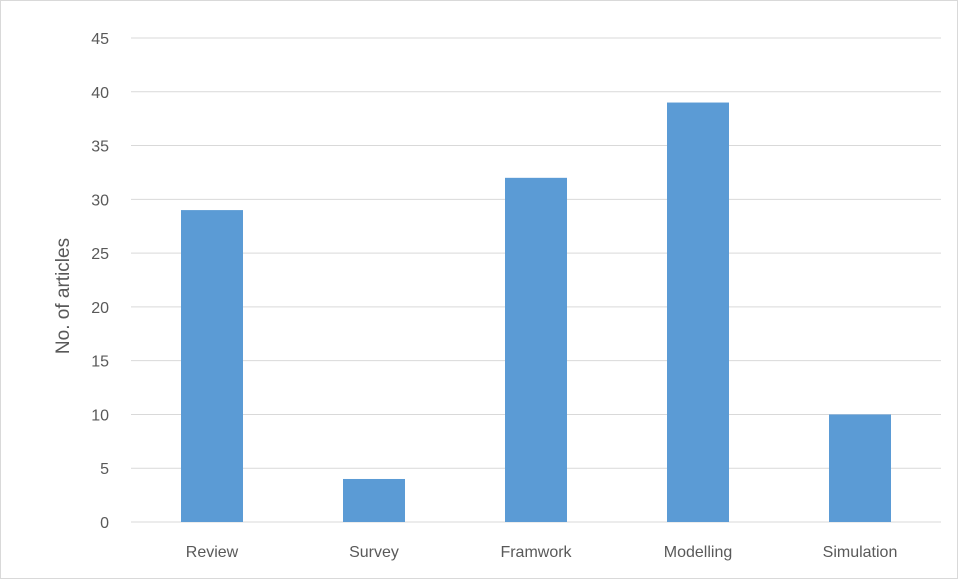 The width and height of the screenshot is (958, 580). I want to click on x-tick-label-framwork: Framwork, so click(536, 552).